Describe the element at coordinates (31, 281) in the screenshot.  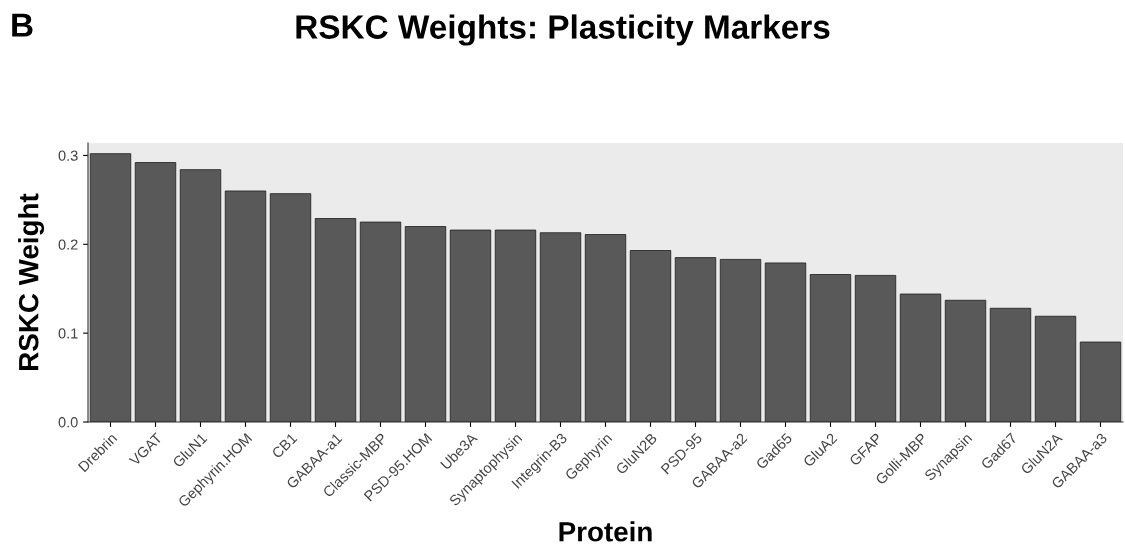
I see `y-axis-title: RSKC Weight` at that location.